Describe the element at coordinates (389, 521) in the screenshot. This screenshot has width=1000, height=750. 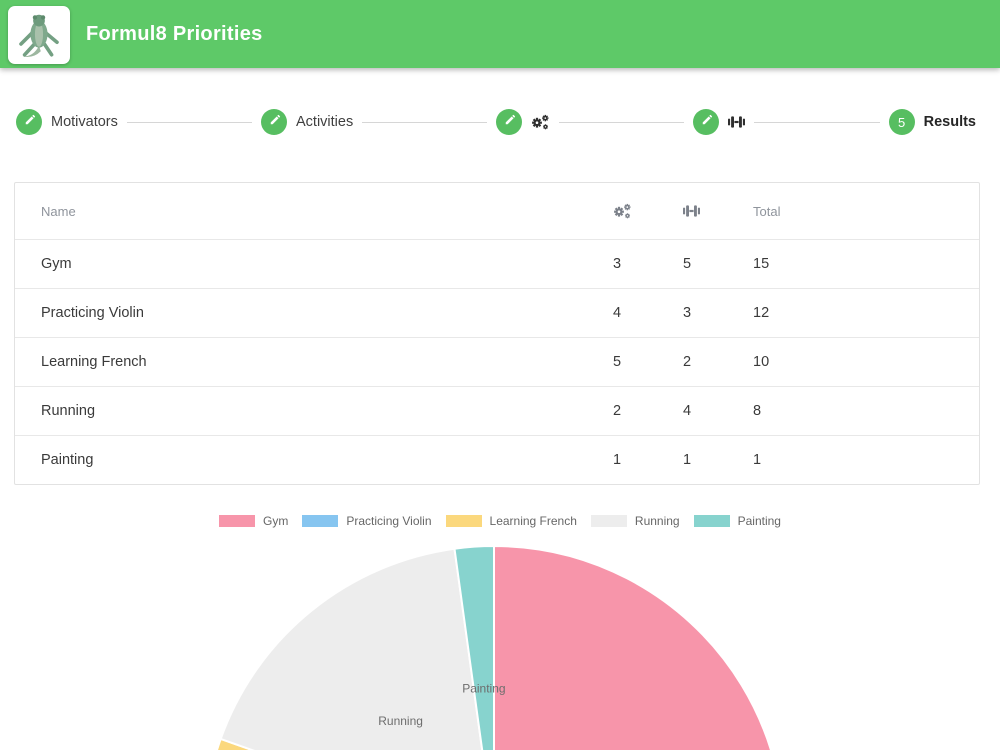
I see `legend-label: Practicing Violin` at that location.